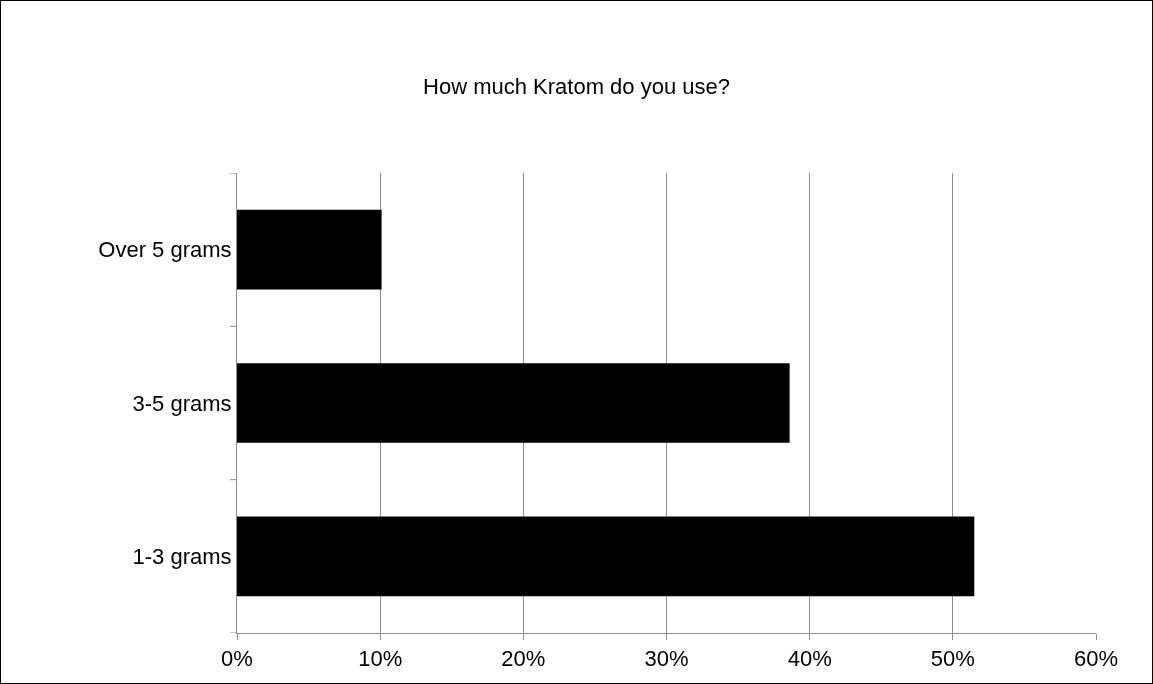 This screenshot has width=1153, height=684. What do you see at coordinates (809, 659) in the screenshot?
I see `x-tick-label: 40%` at bounding box center [809, 659].